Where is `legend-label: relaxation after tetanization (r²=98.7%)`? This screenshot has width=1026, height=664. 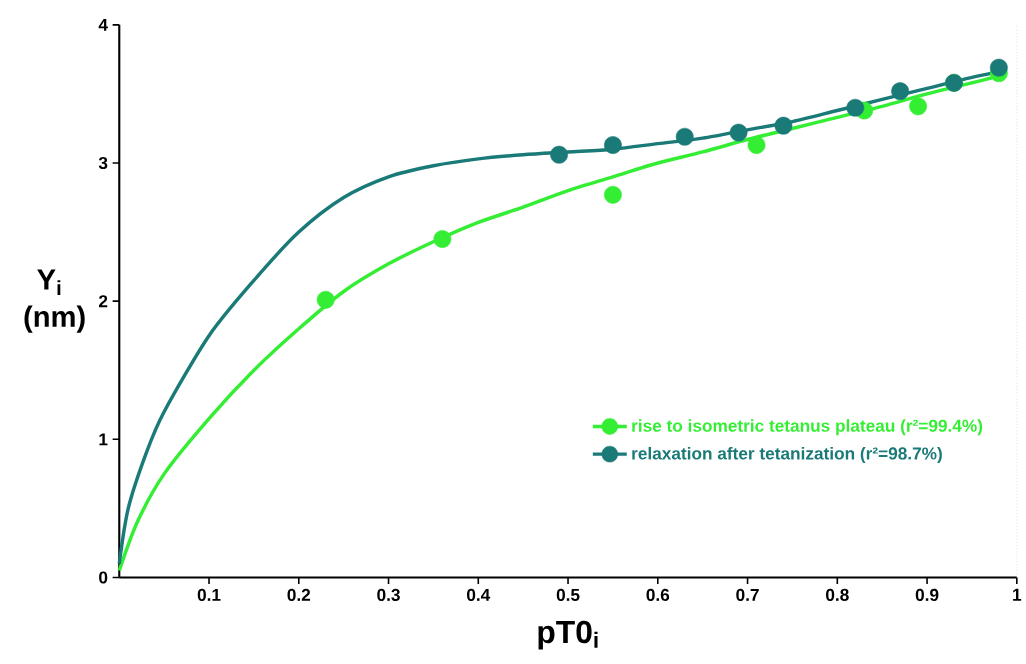
legend-label: relaxation after tetanization (r²=98.7%) is located at coordinates (787, 454).